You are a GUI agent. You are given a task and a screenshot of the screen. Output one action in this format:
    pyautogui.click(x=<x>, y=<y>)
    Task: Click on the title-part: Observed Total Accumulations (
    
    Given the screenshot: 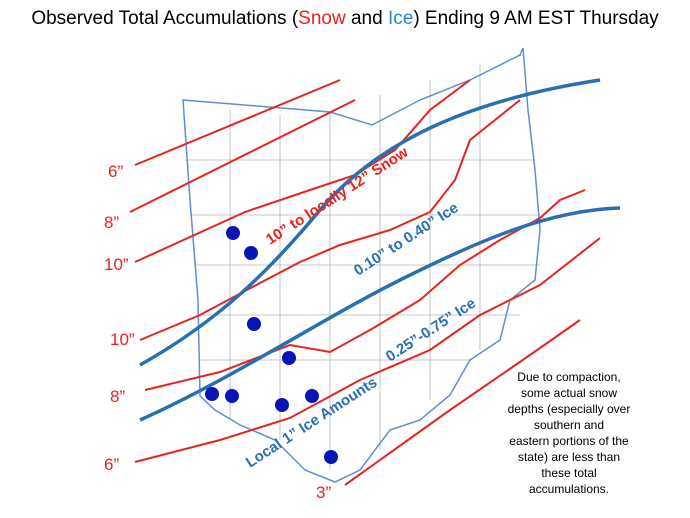 What is the action you would take?
    pyautogui.click(x=165, y=18)
    